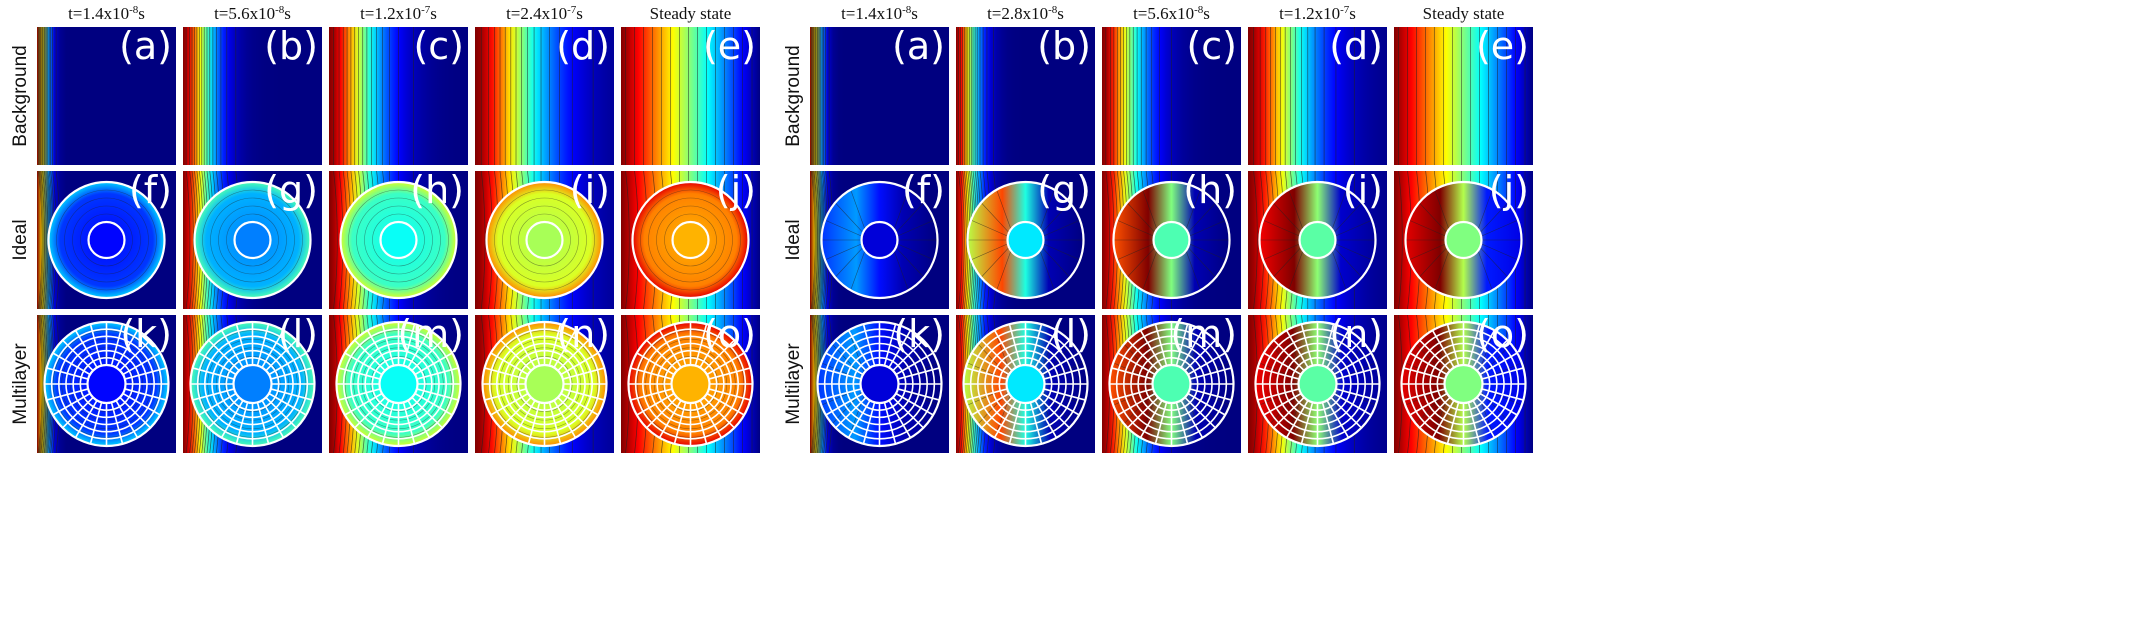 The width and height of the screenshot is (2142, 643). I want to click on column-title: t=2.4x10-7s, so click(544, 13).